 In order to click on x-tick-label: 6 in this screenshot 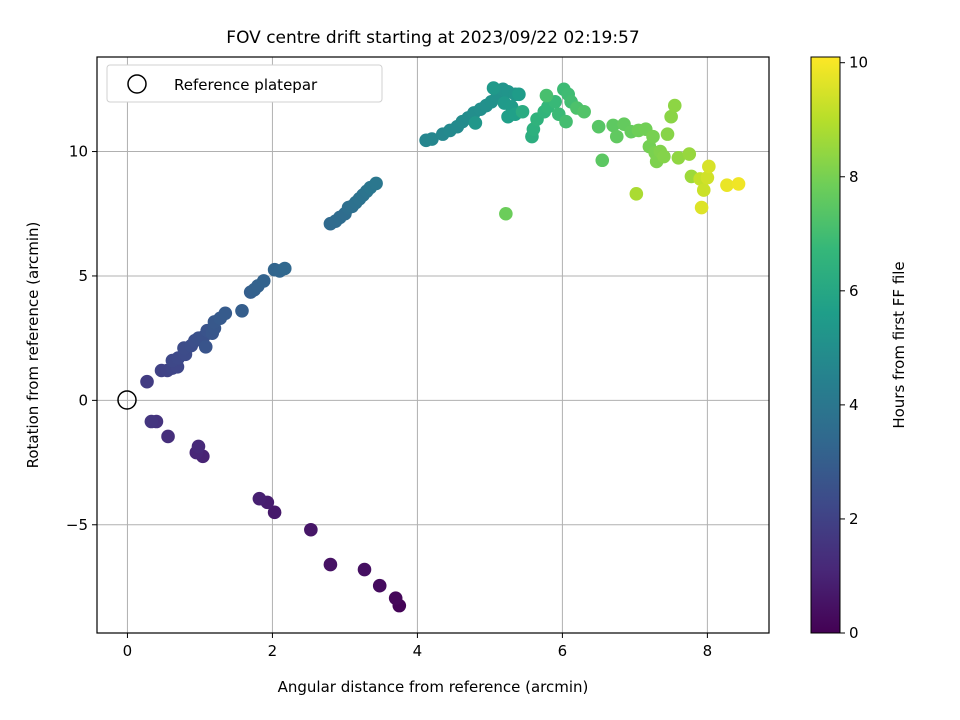, I will do `click(563, 651)`.